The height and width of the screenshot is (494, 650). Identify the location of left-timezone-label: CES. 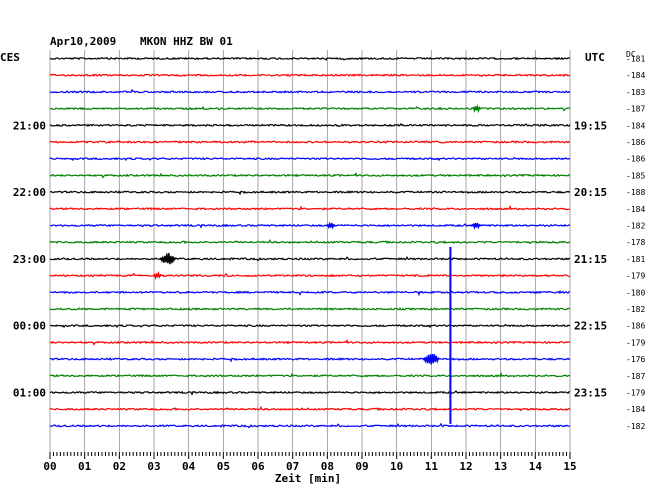
(10, 57).